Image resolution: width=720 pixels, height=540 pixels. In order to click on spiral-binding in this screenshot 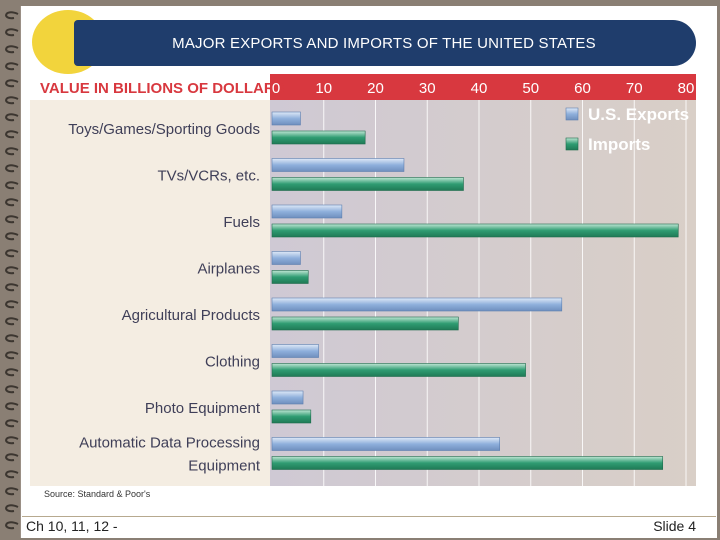, I will do `click(12, 270)`.